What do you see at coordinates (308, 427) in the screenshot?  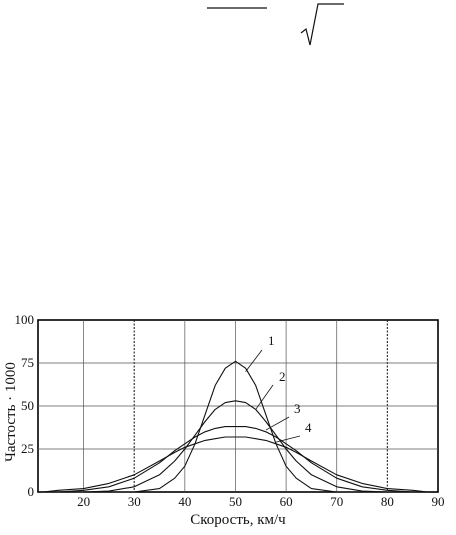 I see `series-label-4: 4` at bounding box center [308, 427].